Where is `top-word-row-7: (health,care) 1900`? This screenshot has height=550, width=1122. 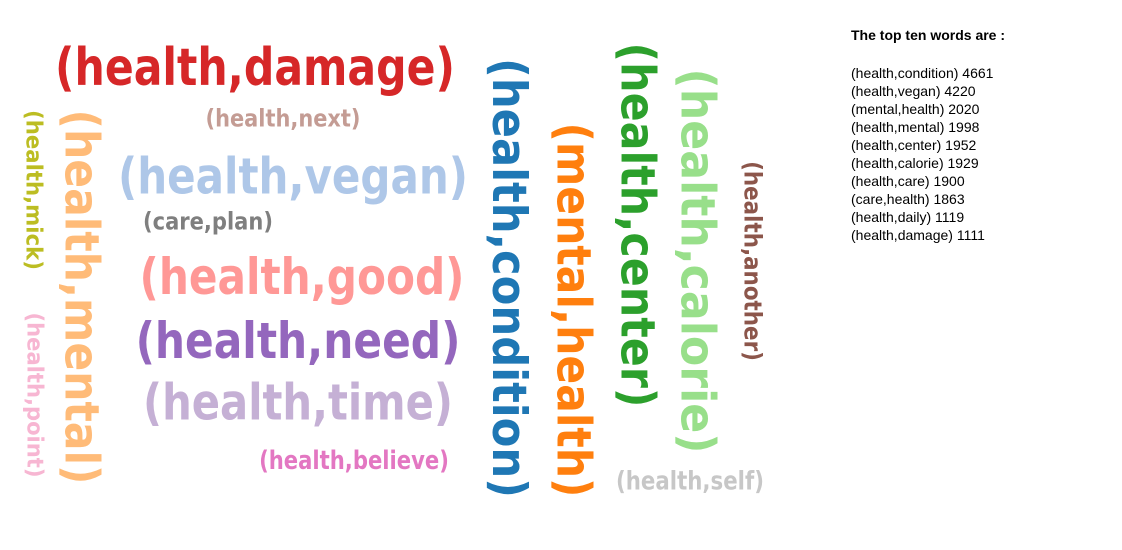
top-word-row-7: (health,care) 1900 is located at coordinates (908, 181).